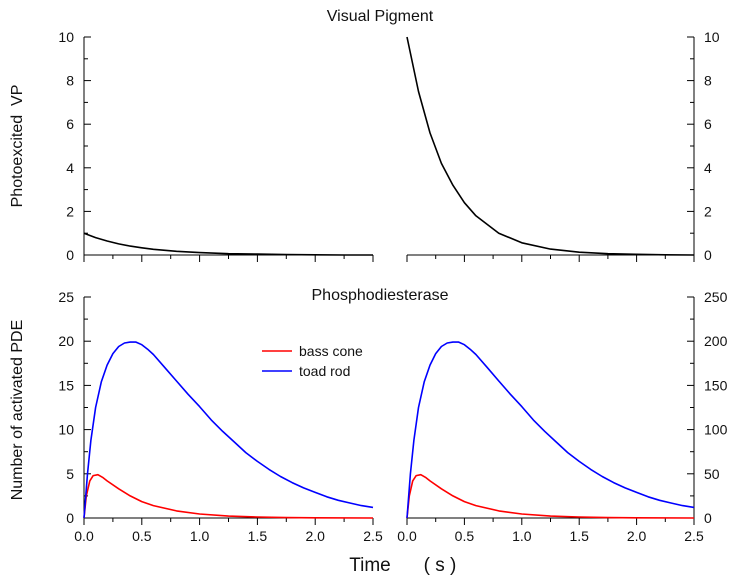 This screenshot has width=742, height=582. Describe the element at coordinates (84, 536) in the screenshot. I see `bottom-left-x-tick-label: 0.0` at that location.